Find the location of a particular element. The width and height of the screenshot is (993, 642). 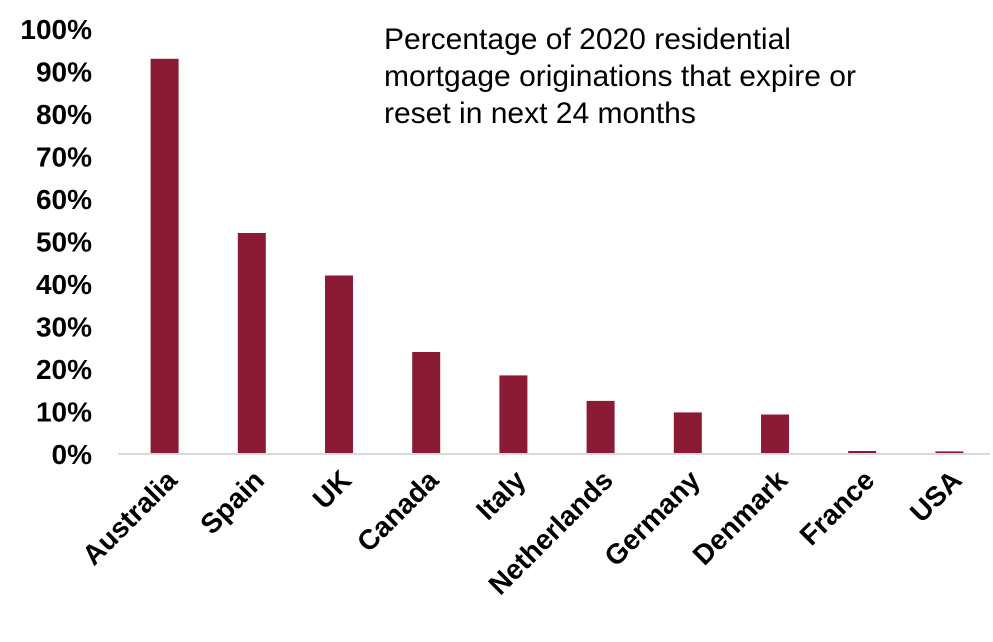

chart-title-line-2: mortgage originations that expire or is located at coordinates (620, 76).